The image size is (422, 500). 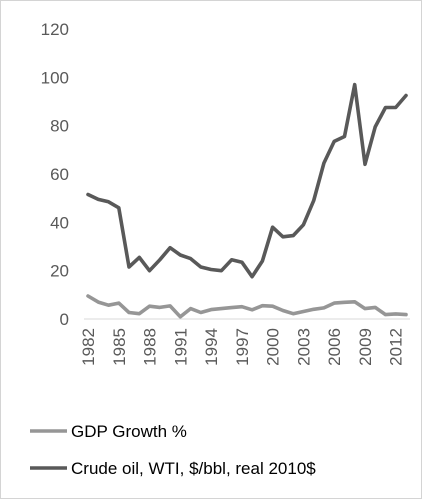 What do you see at coordinates (396, 347) in the screenshot?
I see `x-tick-label: 2012` at bounding box center [396, 347].